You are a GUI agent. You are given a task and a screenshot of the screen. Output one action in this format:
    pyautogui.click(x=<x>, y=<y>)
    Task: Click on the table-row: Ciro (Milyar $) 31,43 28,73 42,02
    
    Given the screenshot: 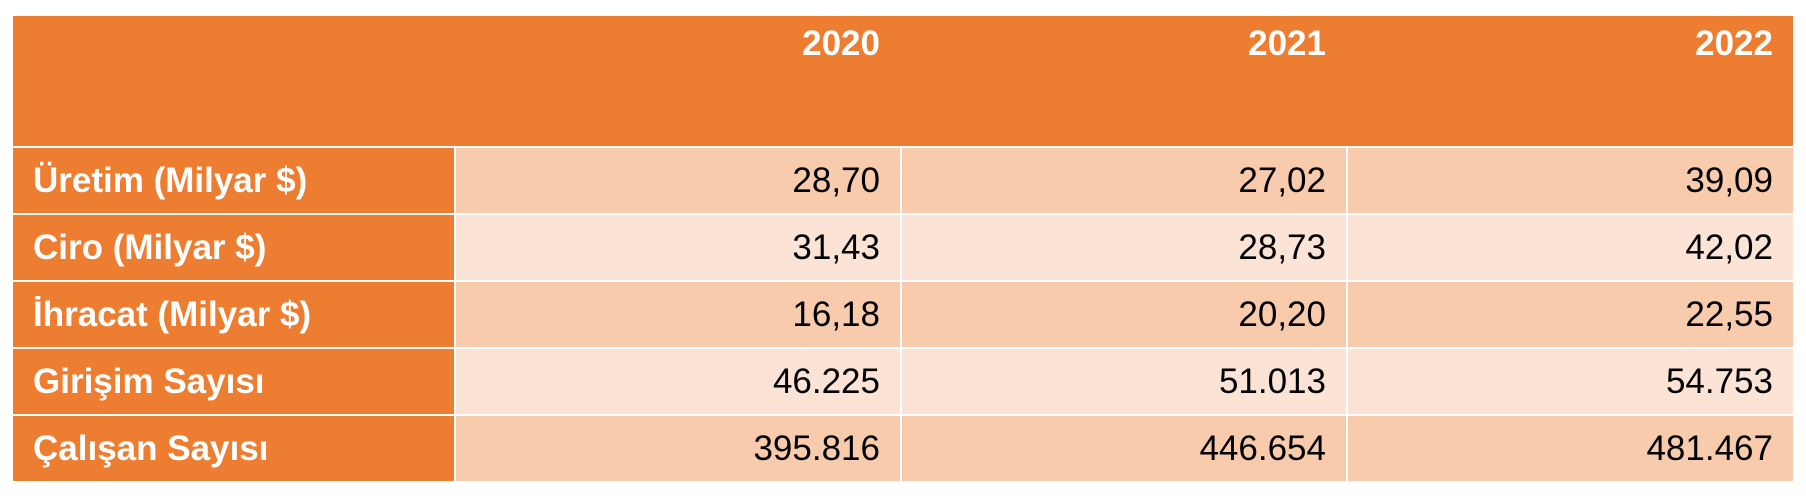 What is the action you would take?
    pyautogui.click(x=903, y=246)
    